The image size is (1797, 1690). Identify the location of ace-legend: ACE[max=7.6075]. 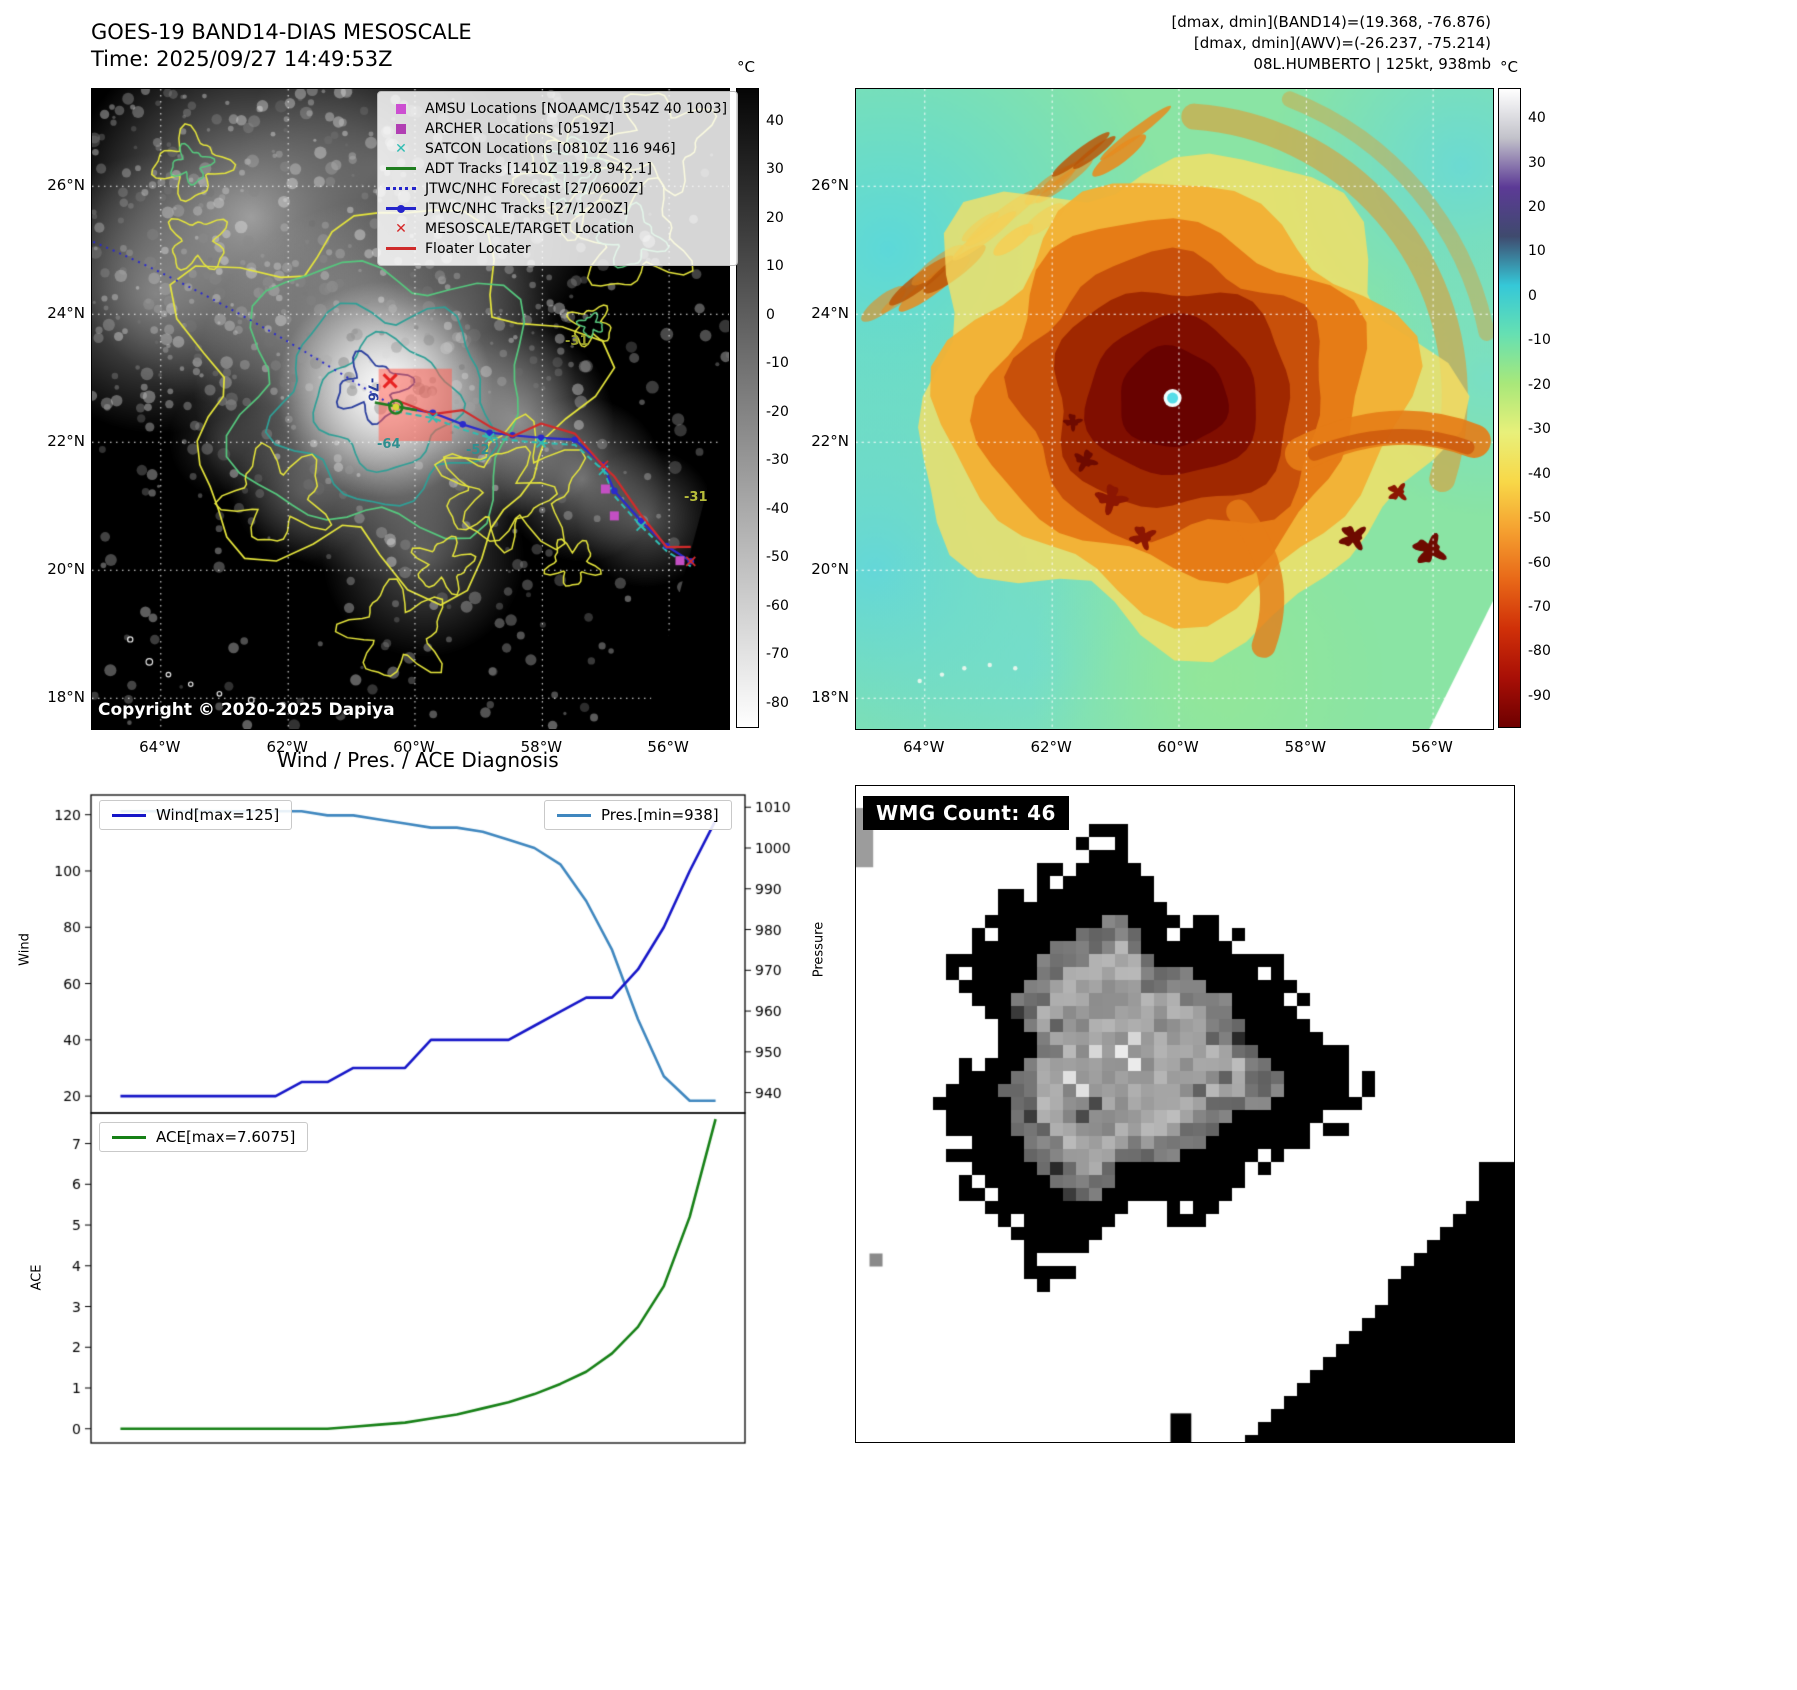
(204, 1137).